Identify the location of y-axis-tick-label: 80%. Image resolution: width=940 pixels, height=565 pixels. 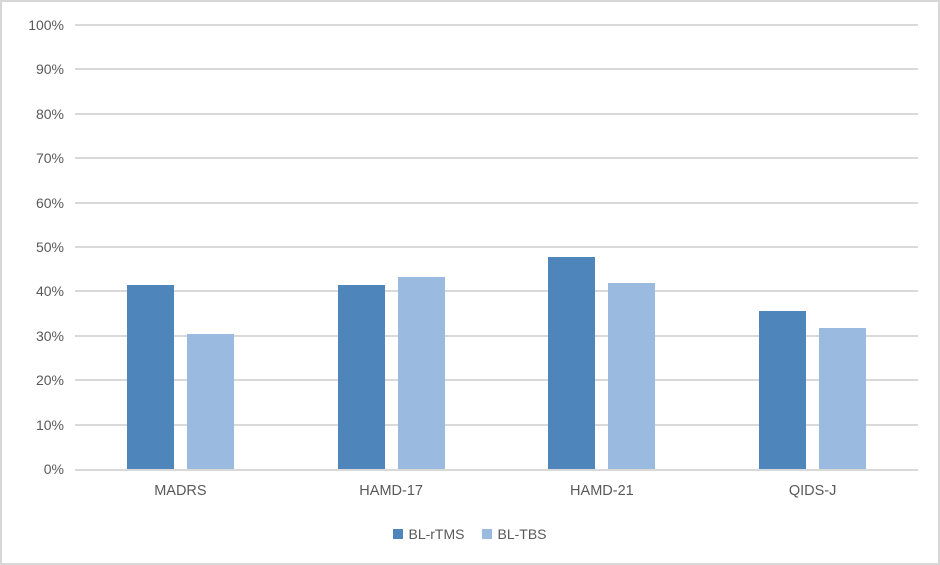
(49, 113).